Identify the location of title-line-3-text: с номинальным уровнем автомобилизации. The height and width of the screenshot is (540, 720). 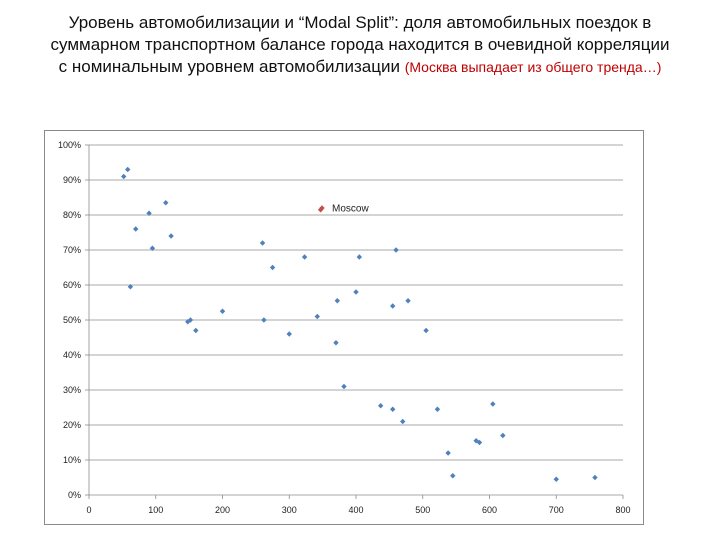
(229, 66).